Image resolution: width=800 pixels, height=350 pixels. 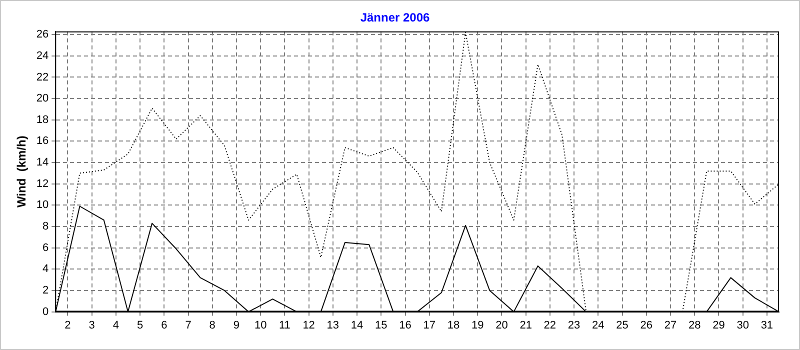 What do you see at coordinates (598, 325) in the screenshot?
I see `x-tick-label: 24` at bounding box center [598, 325].